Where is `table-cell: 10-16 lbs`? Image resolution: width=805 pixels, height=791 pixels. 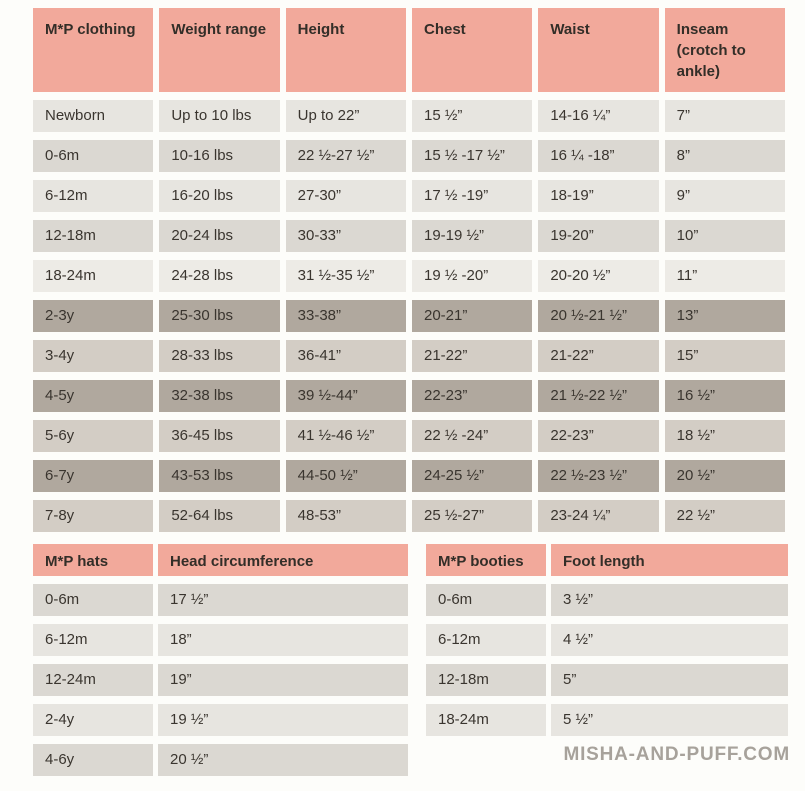 table-cell: 10-16 lbs is located at coordinates (219, 156).